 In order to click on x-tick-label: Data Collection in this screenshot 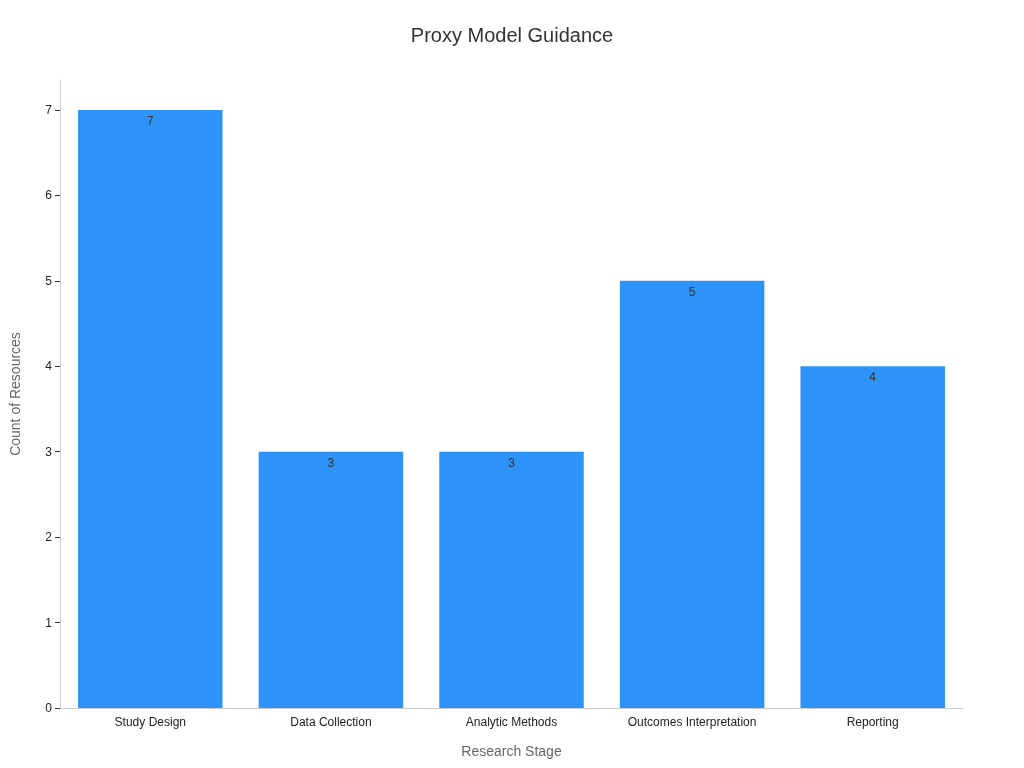, I will do `click(331, 722)`.